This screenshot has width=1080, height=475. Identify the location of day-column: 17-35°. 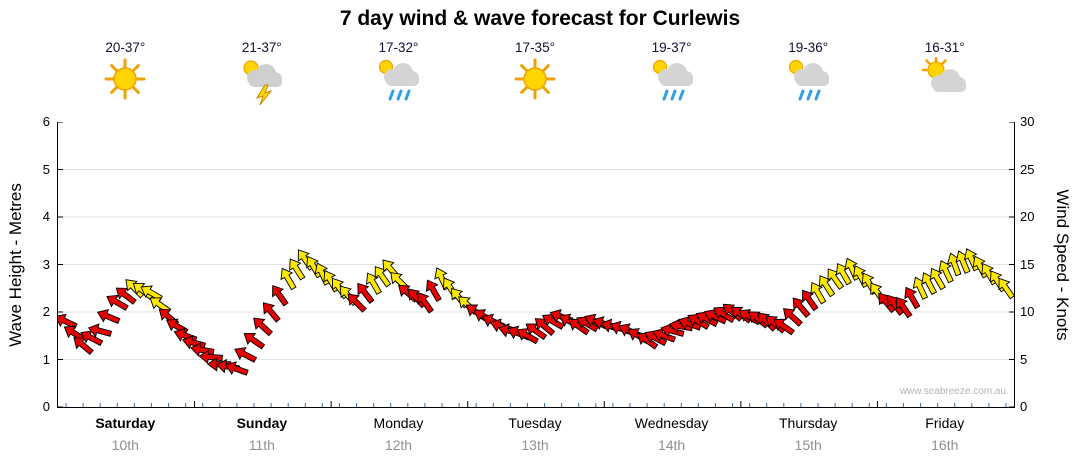
(535, 72).